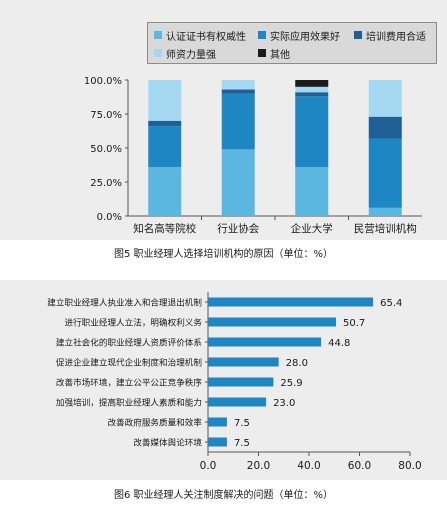  Describe the element at coordinates (106, 115) in the screenshot. I see `y-tick-label: 75.0%` at that location.